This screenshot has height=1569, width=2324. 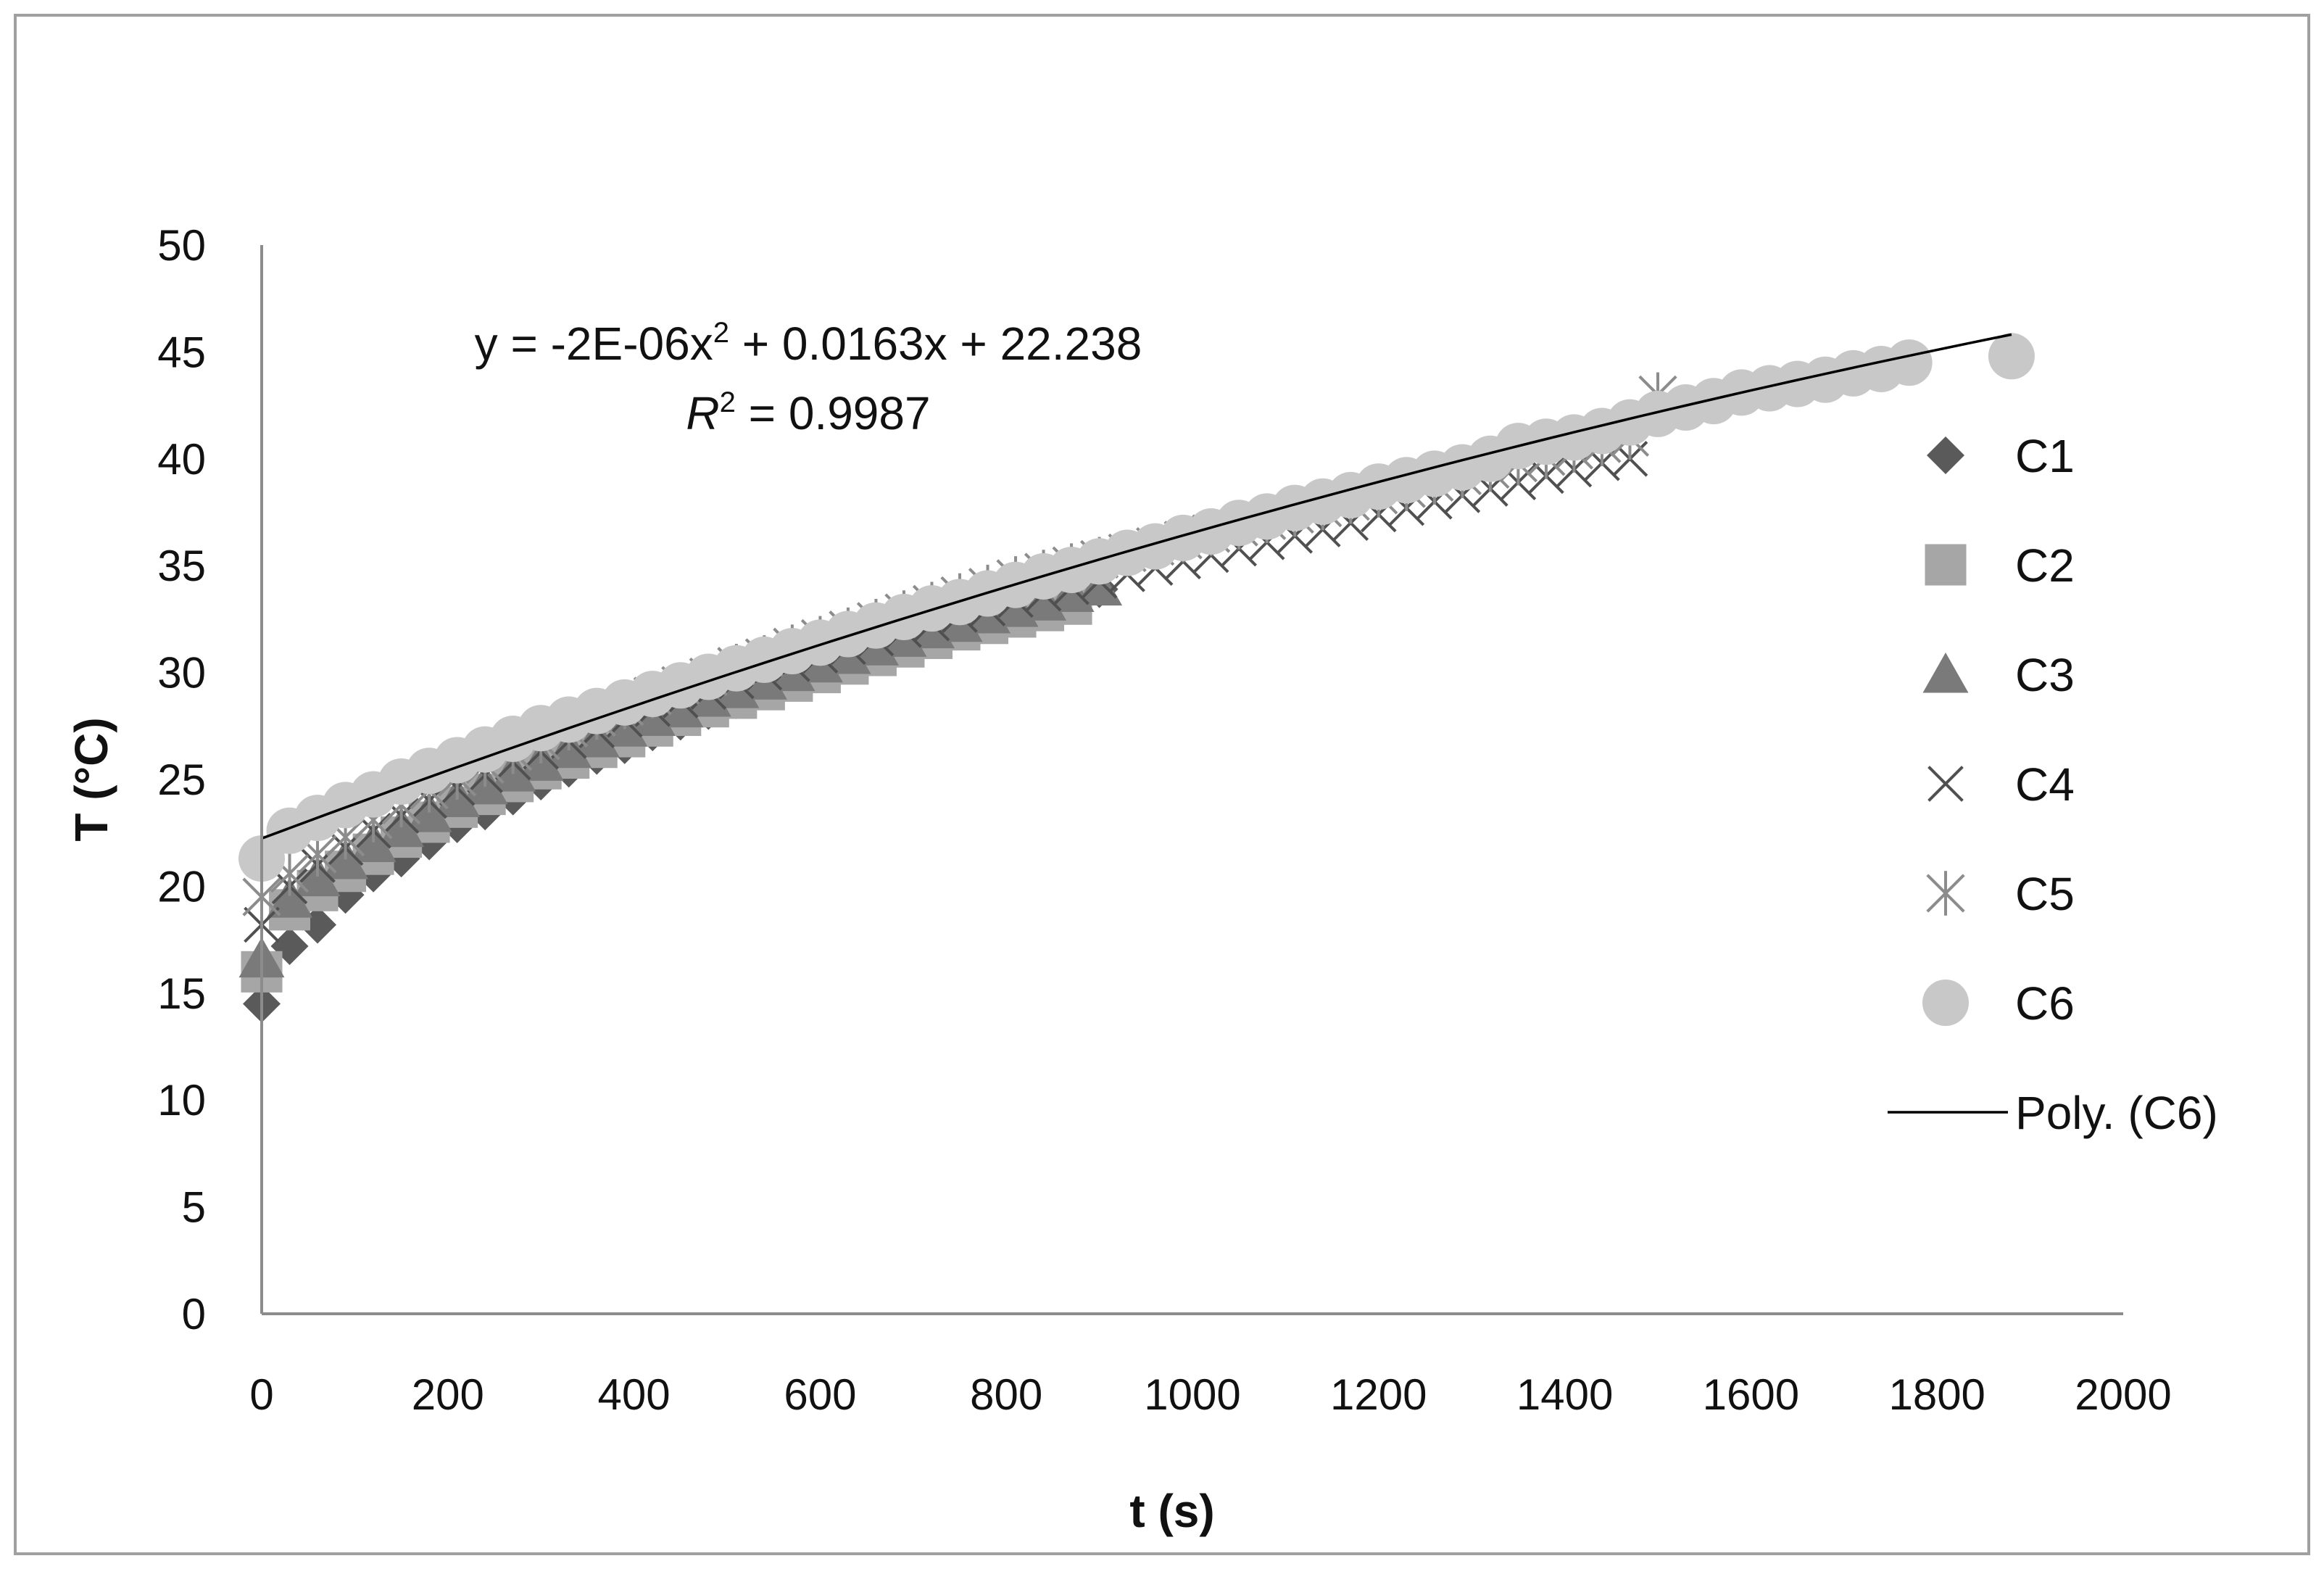 What do you see at coordinates (1099, 585) in the screenshot?
I see `data-point-c3` at bounding box center [1099, 585].